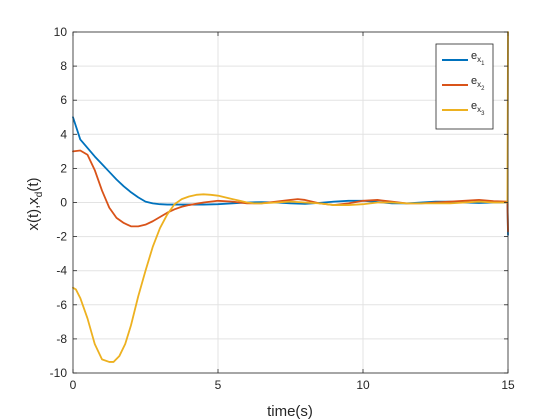 The image size is (560, 420). I want to click on y-tick-label: -4, so click(61, 271).